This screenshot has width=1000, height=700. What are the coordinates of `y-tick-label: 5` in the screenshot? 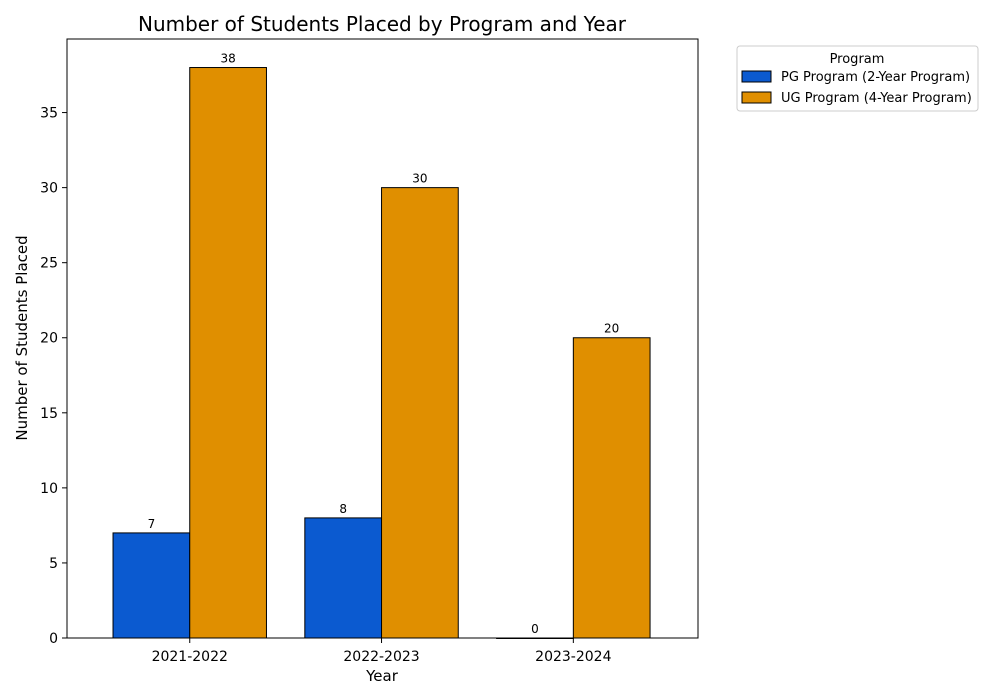 It's located at (53, 564).